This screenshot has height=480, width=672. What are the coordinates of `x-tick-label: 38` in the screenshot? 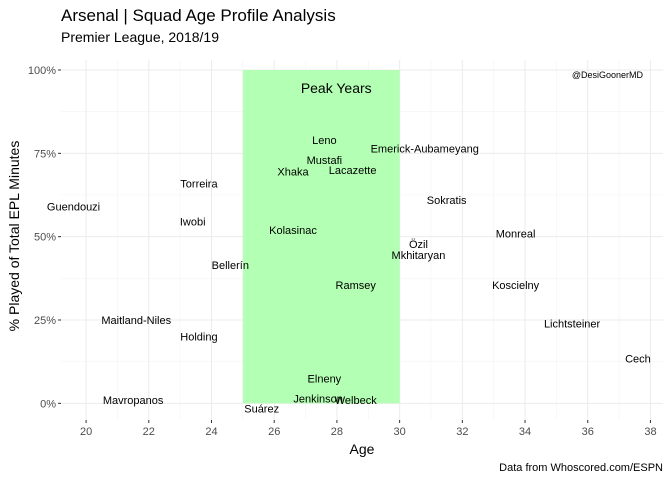 It's located at (650, 432).